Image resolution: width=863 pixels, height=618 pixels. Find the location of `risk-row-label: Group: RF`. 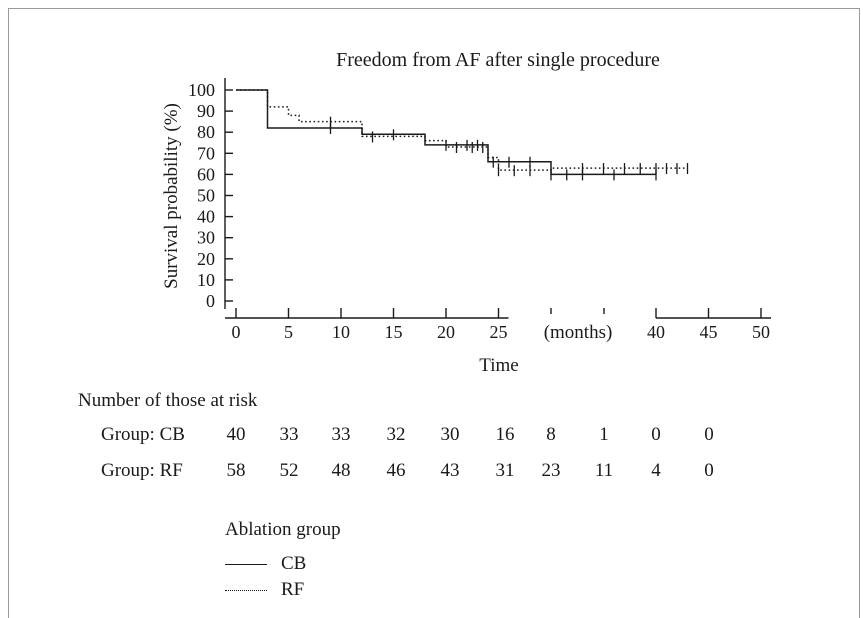

risk-row-label: Group: RF is located at coordinates (142, 470).